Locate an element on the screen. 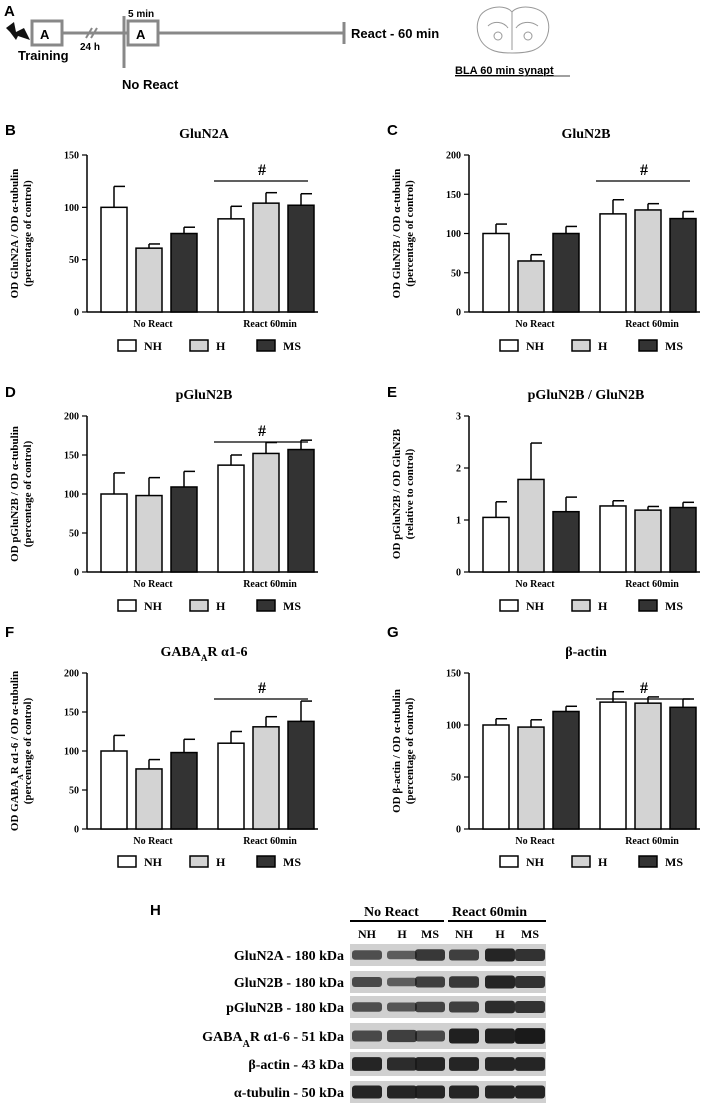  y-axis-label: OD GABAAR α1-6 / OD α-tubulin is located at coordinates (17, 751).